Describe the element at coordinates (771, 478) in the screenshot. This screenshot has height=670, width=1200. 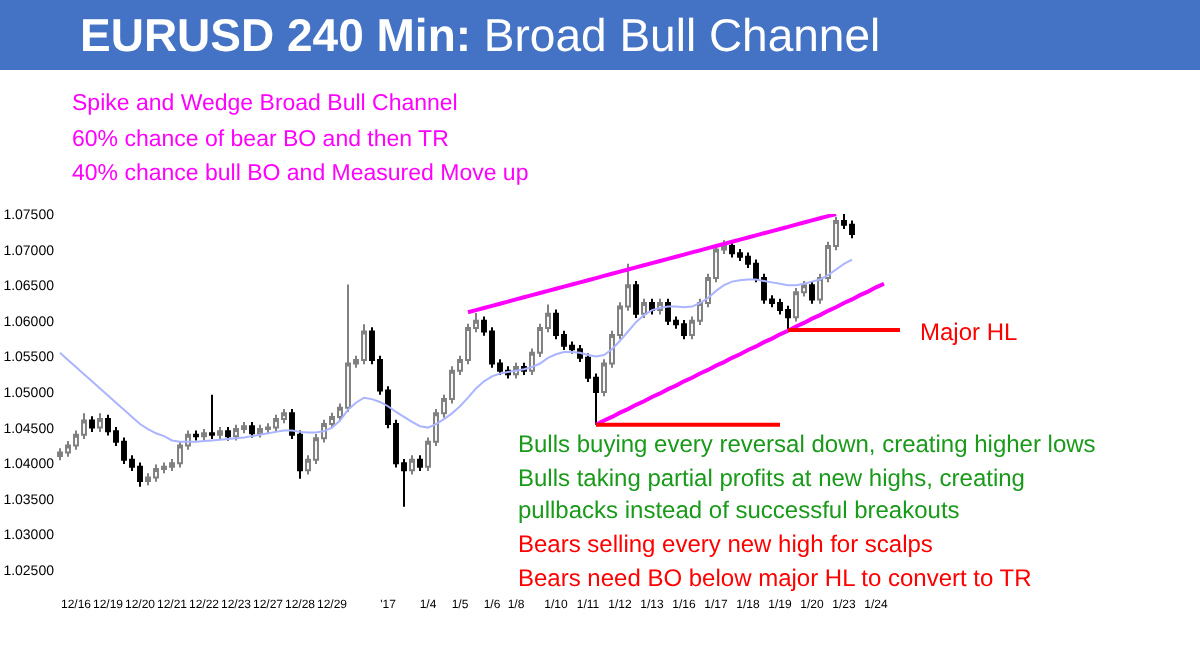
I see `annotation: Bulls taking partial profits at new highs, creating` at that location.